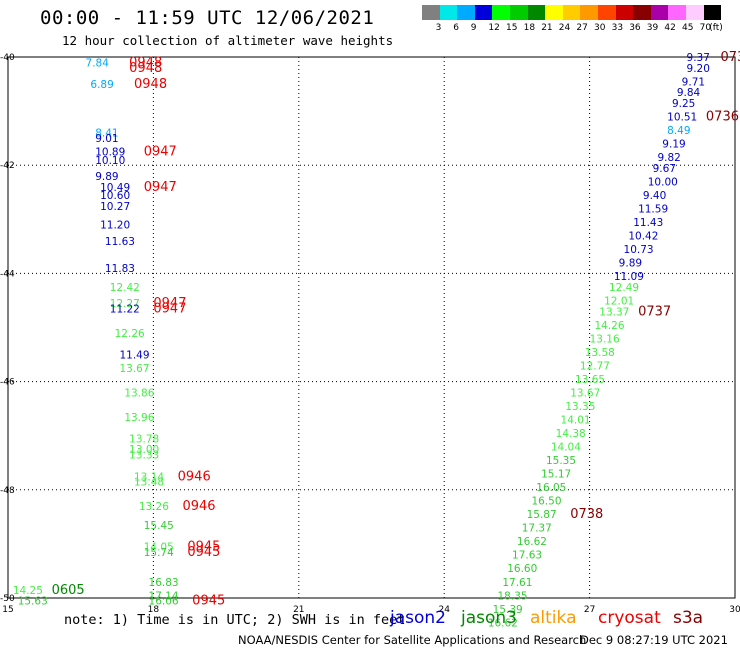 This screenshot has width=740, height=650. Describe the element at coordinates (547, 28) in the screenshot. I see `color-scale-label: 21` at that location.